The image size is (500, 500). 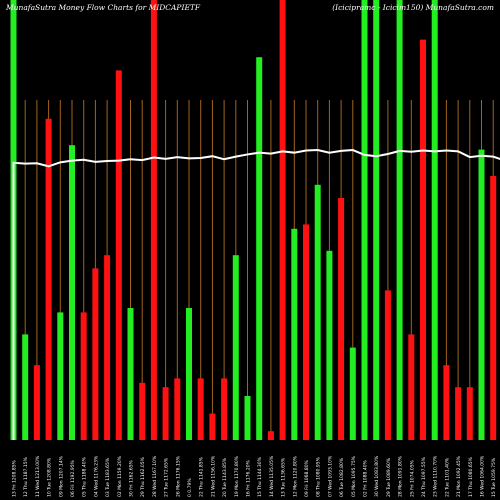 I want to click on x-tick-label: 20 Tue 1143.85%, so click(x=225, y=477).